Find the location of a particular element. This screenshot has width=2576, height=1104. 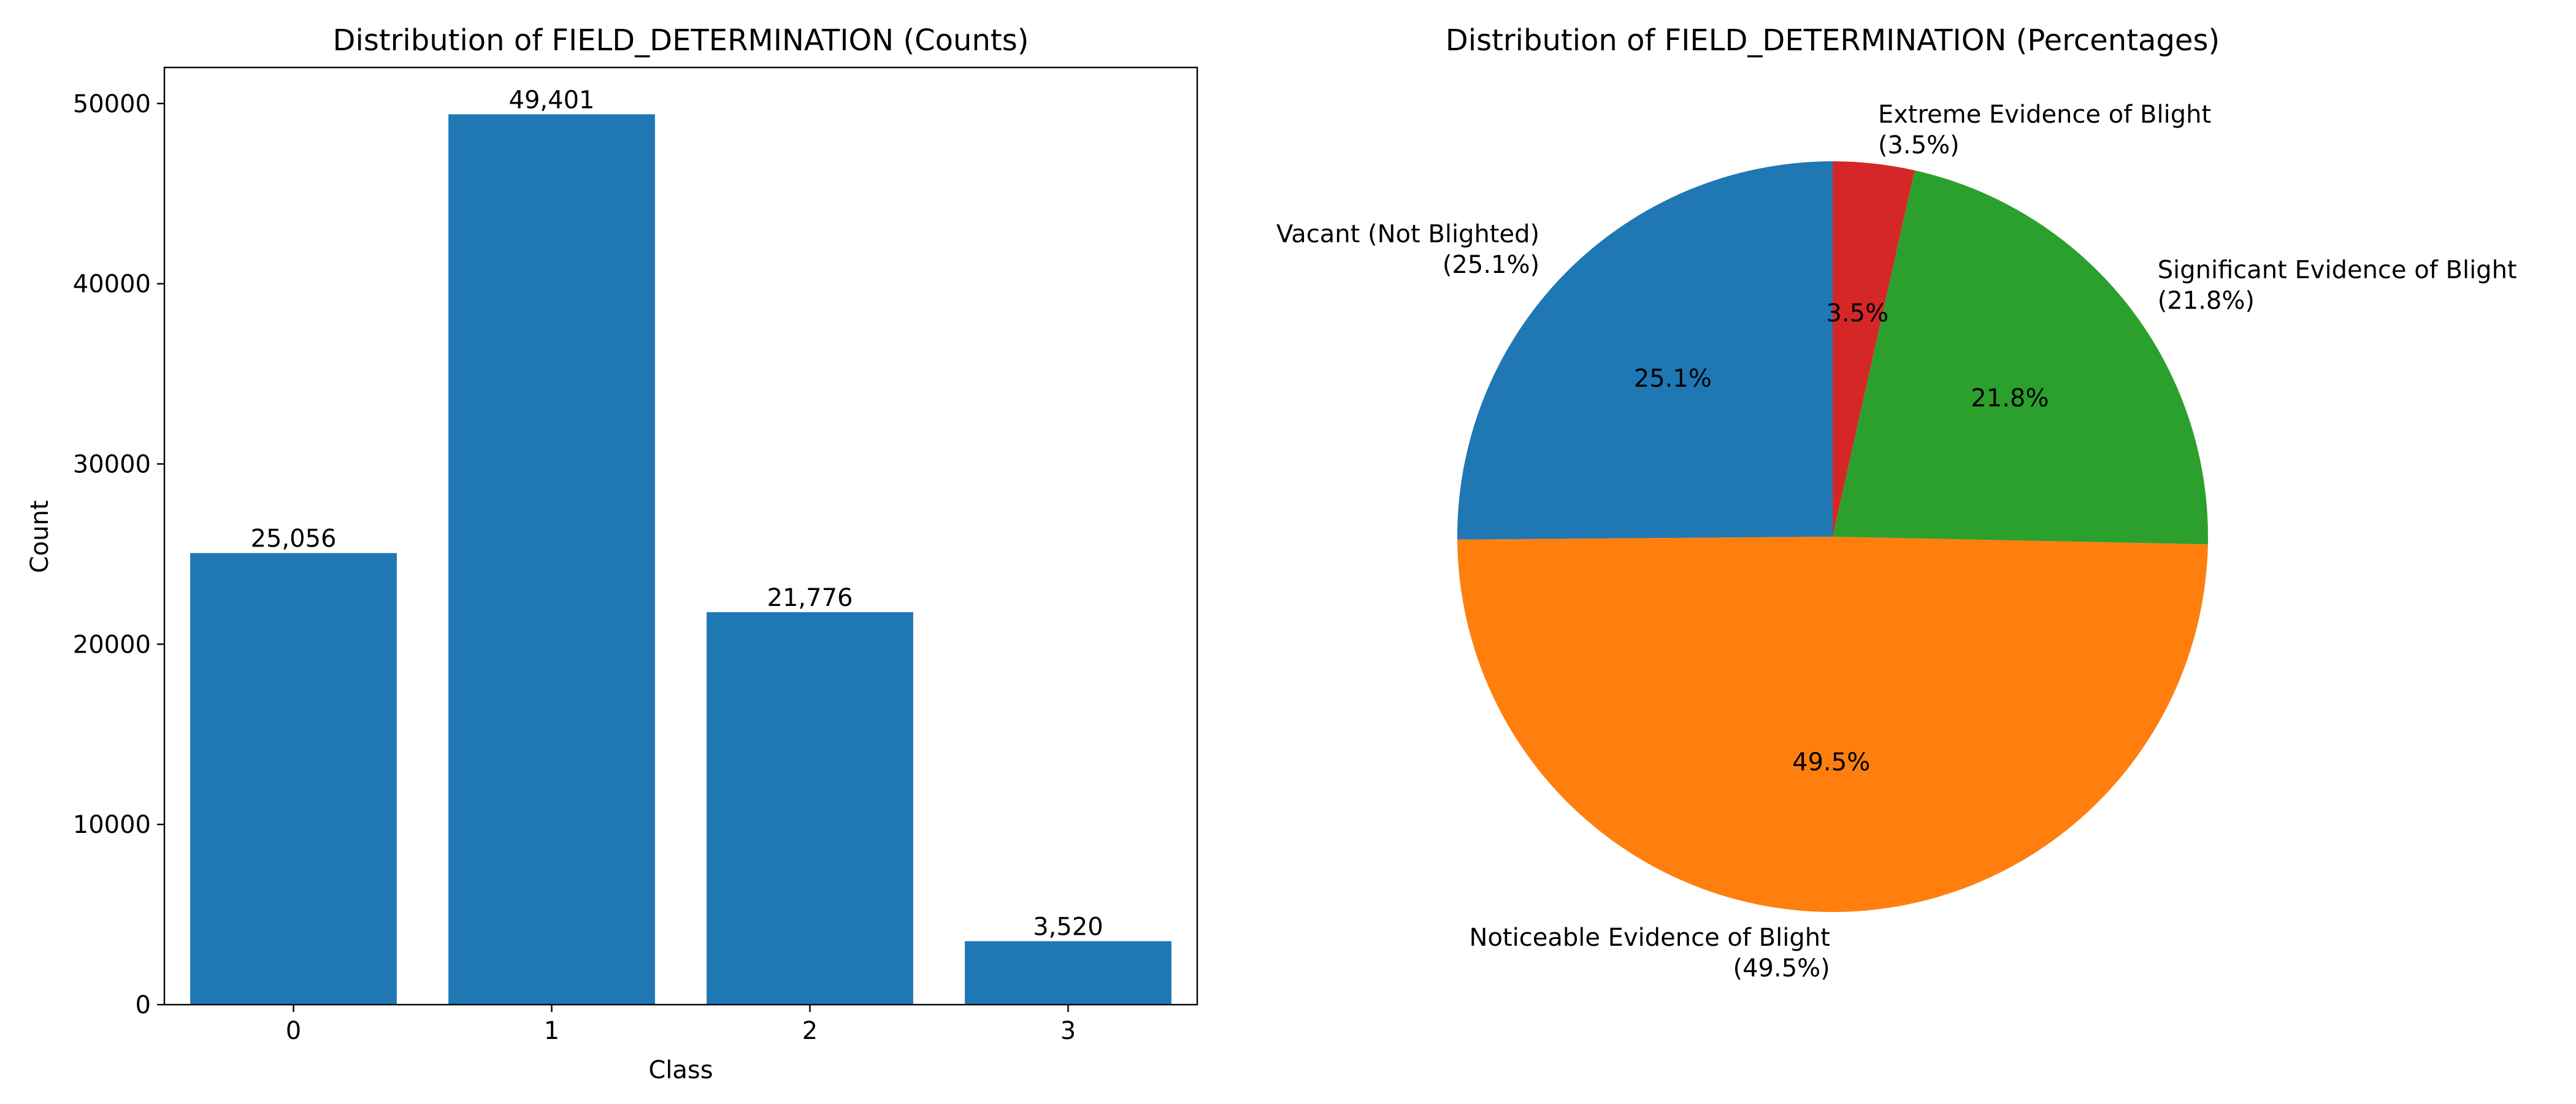

x-tick-label: 0 is located at coordinates (293, 1031).